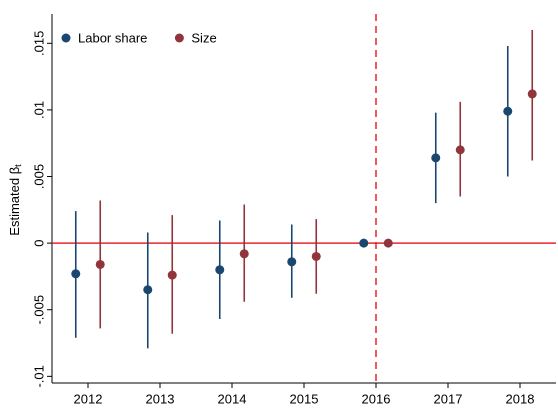  What do you see at coordinates (232, 398) in the screenshot?
I see `x-tick-label: 2014` at bounding box center [232, 398].